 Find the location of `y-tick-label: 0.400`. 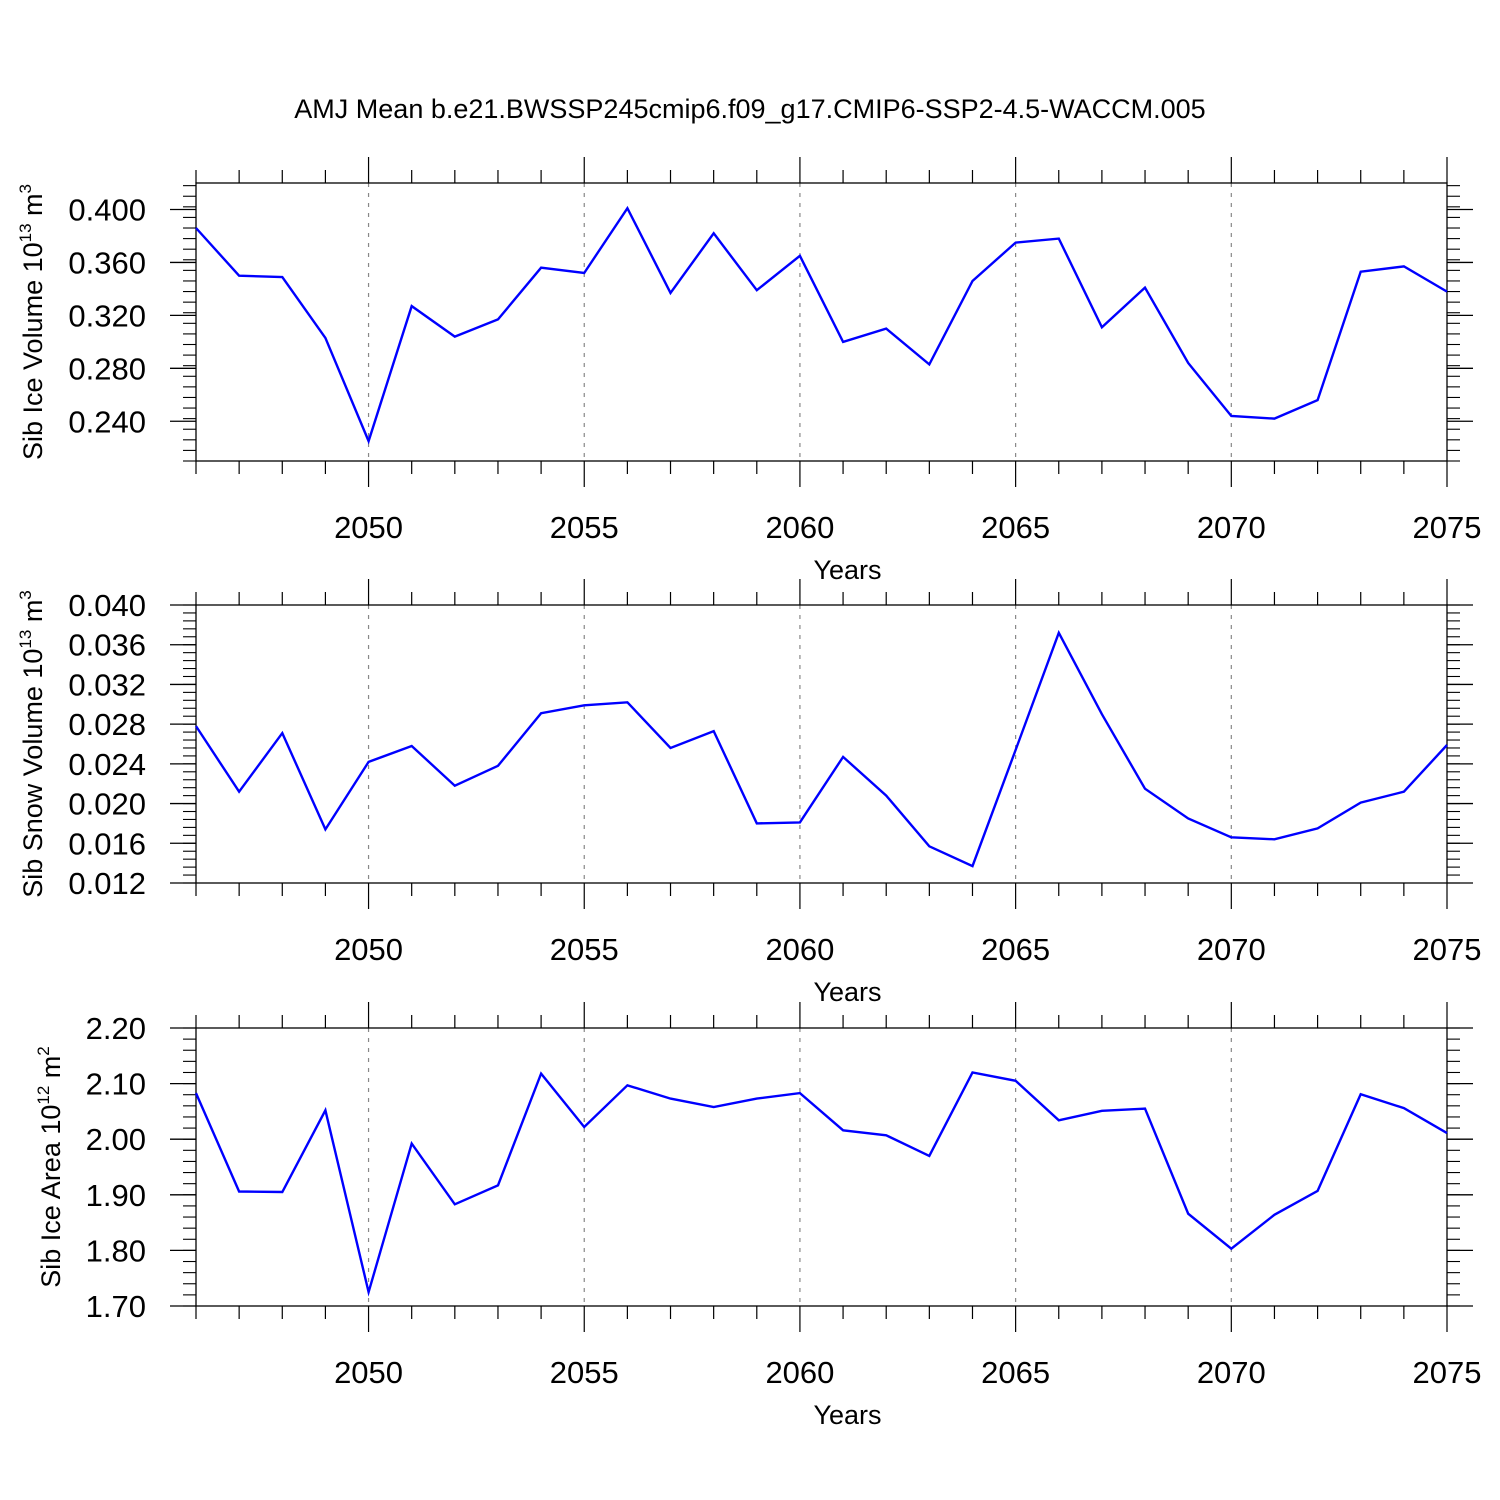

y-tick-label: 0.400 is located at coordinates (107, 209).